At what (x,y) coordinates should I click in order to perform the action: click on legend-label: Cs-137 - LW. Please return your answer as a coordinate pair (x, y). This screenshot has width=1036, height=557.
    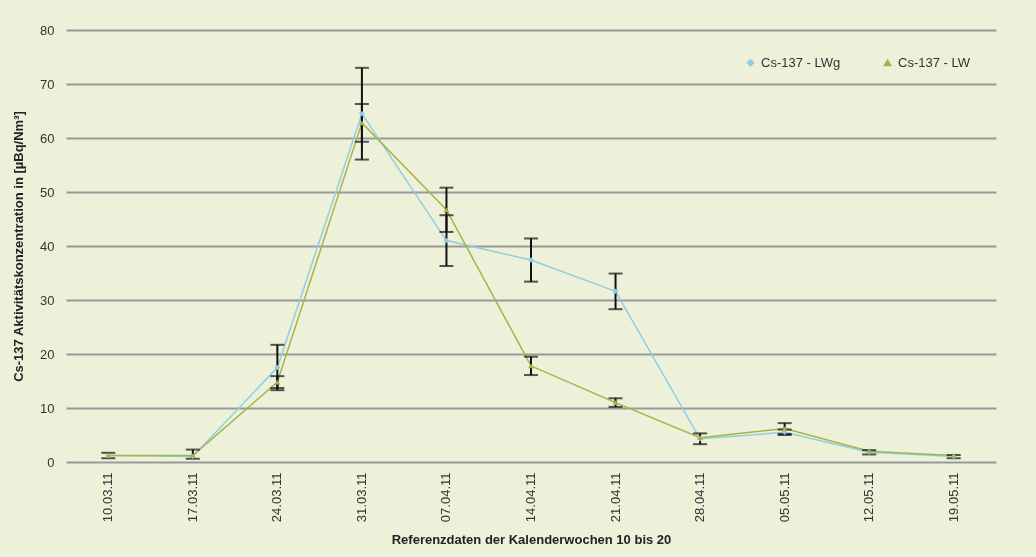
    Looking at the image, I should click on (934, 62).